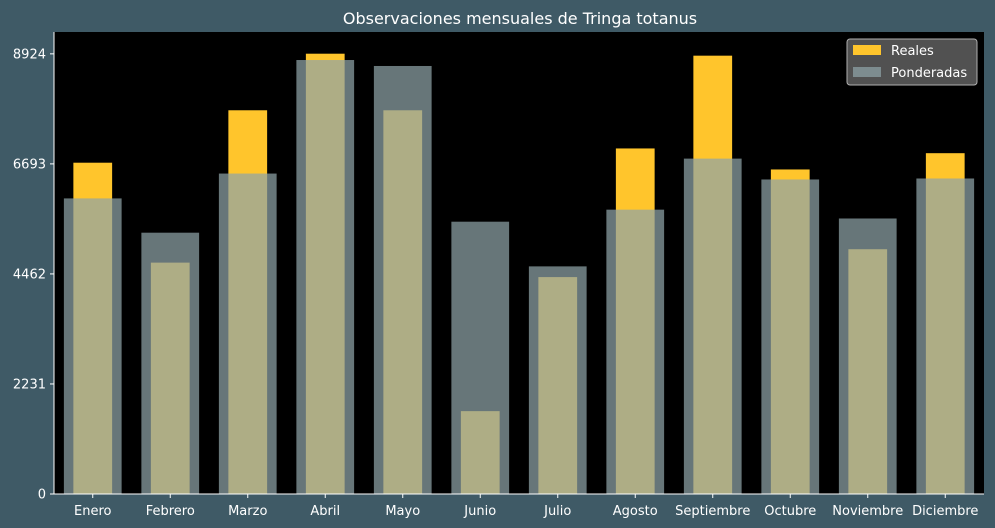  I want to click on x-tick-label: Septiembre, so click(712, 511).